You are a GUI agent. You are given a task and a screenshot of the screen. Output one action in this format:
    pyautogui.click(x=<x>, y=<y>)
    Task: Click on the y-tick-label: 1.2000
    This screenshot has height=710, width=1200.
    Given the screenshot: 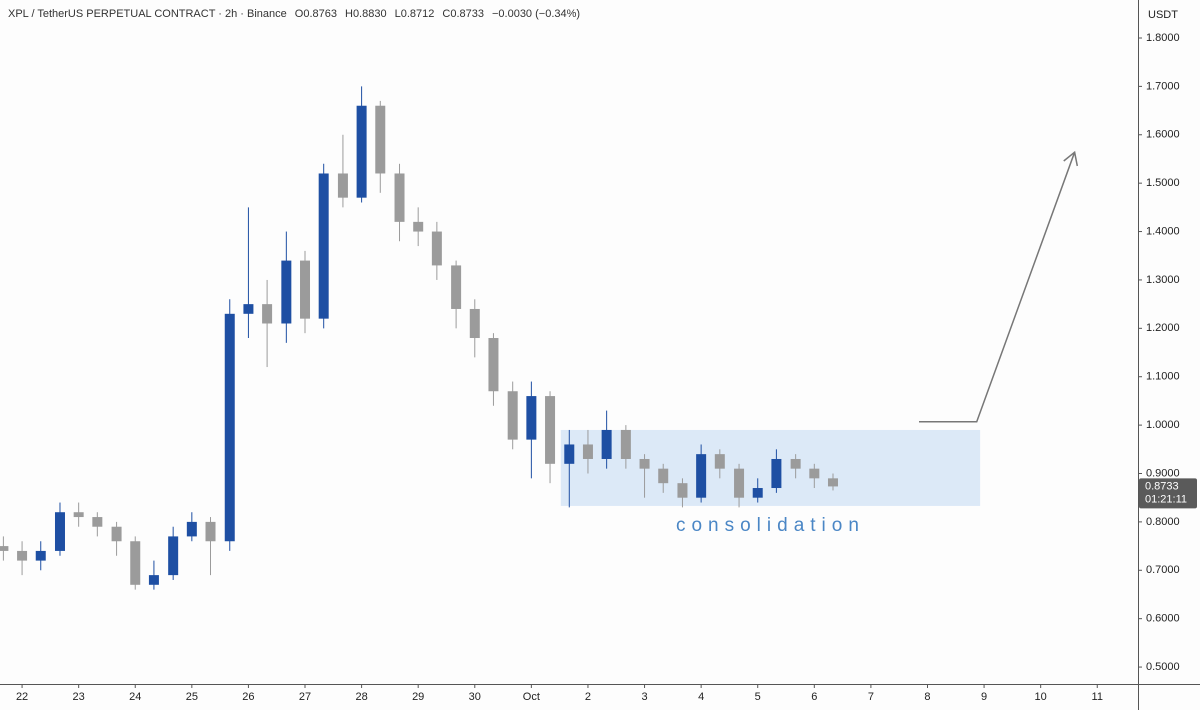 What is the action you would take?
    pyautogui.click(x=1163, y=328)
    